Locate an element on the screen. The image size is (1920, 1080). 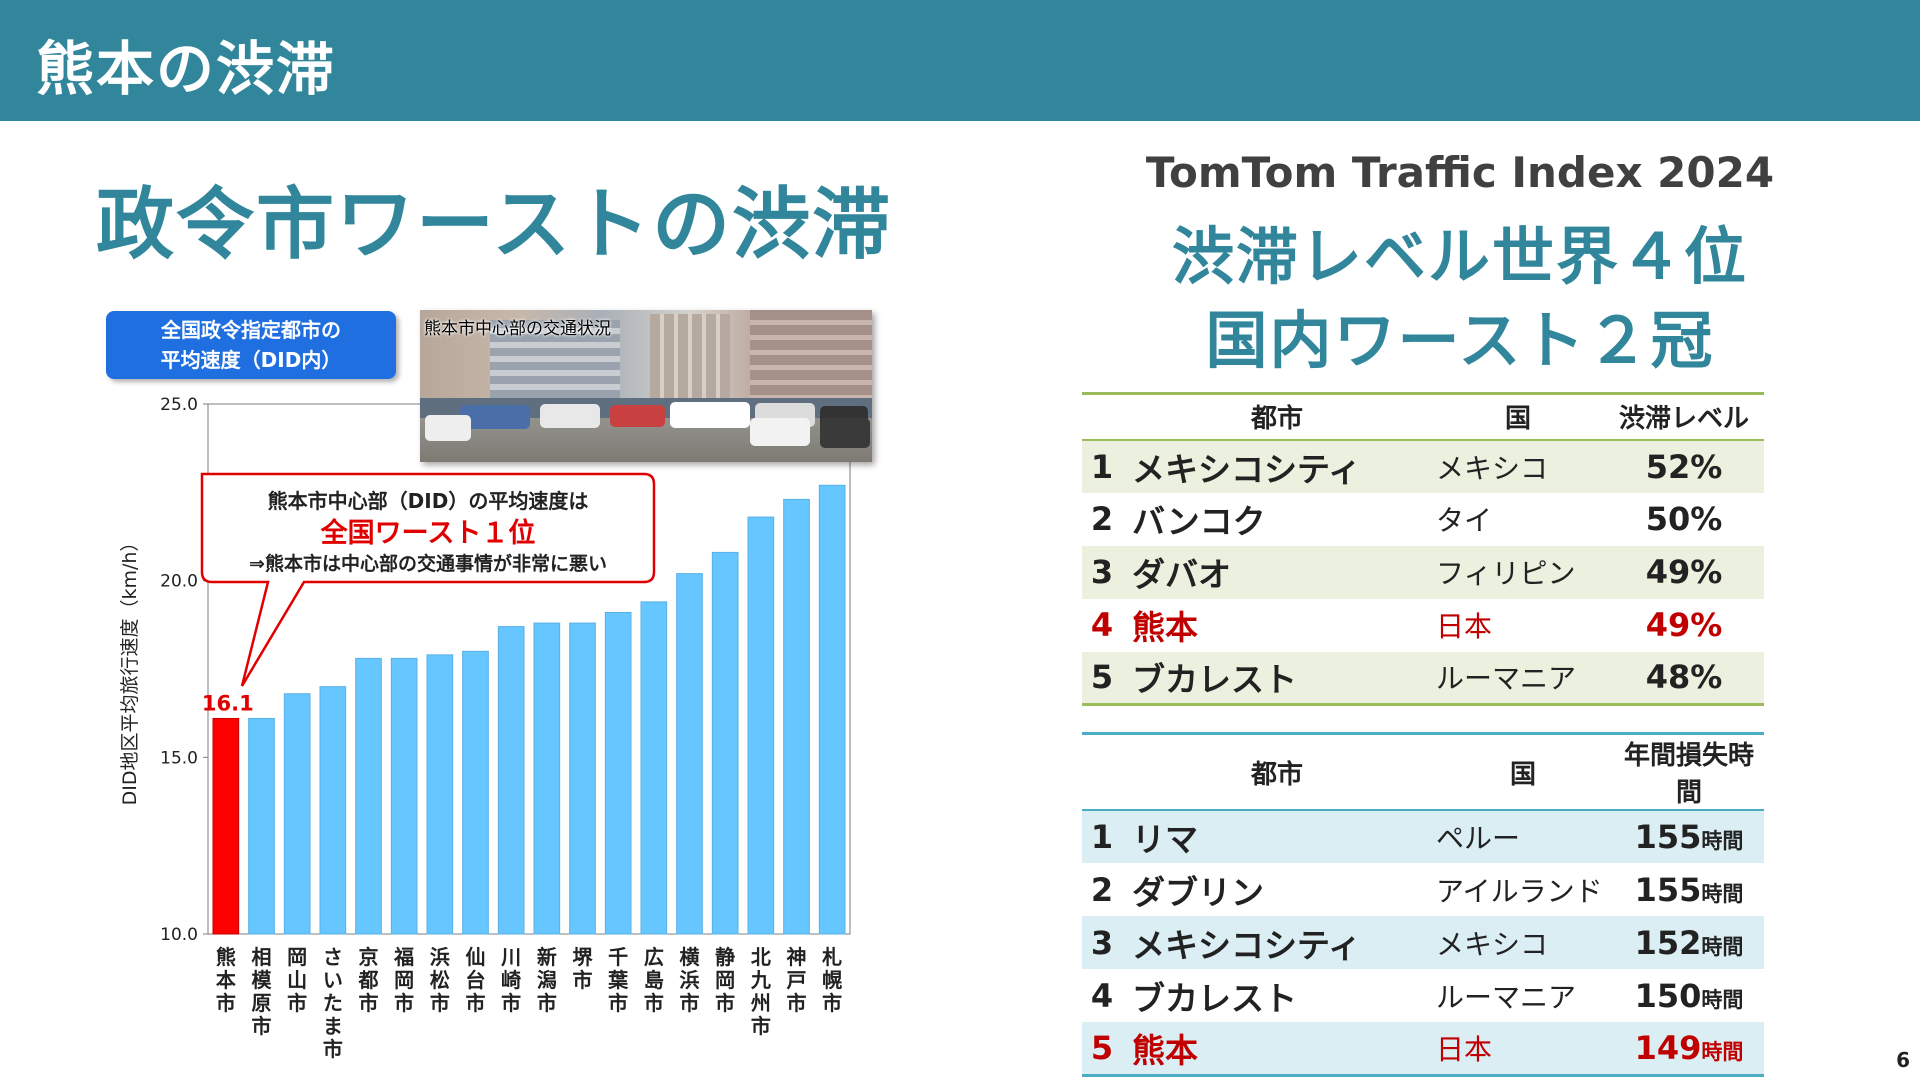
header-bar: 熊本の渋滞 is located at coordinates (960, 60).